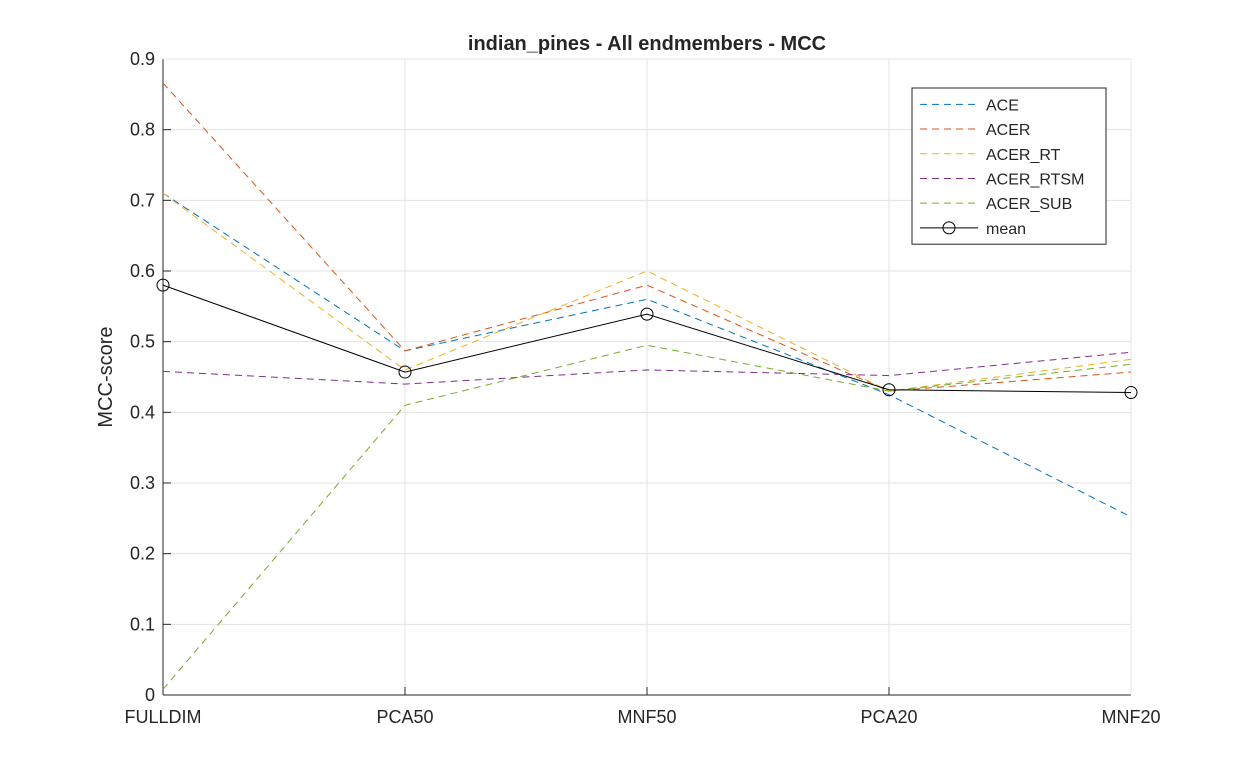 This screenshot has height=781, width=1250. Describe the element at coordinates (142, 483) in the screenshot. I see `y-tick-label: 0.3` at that location.